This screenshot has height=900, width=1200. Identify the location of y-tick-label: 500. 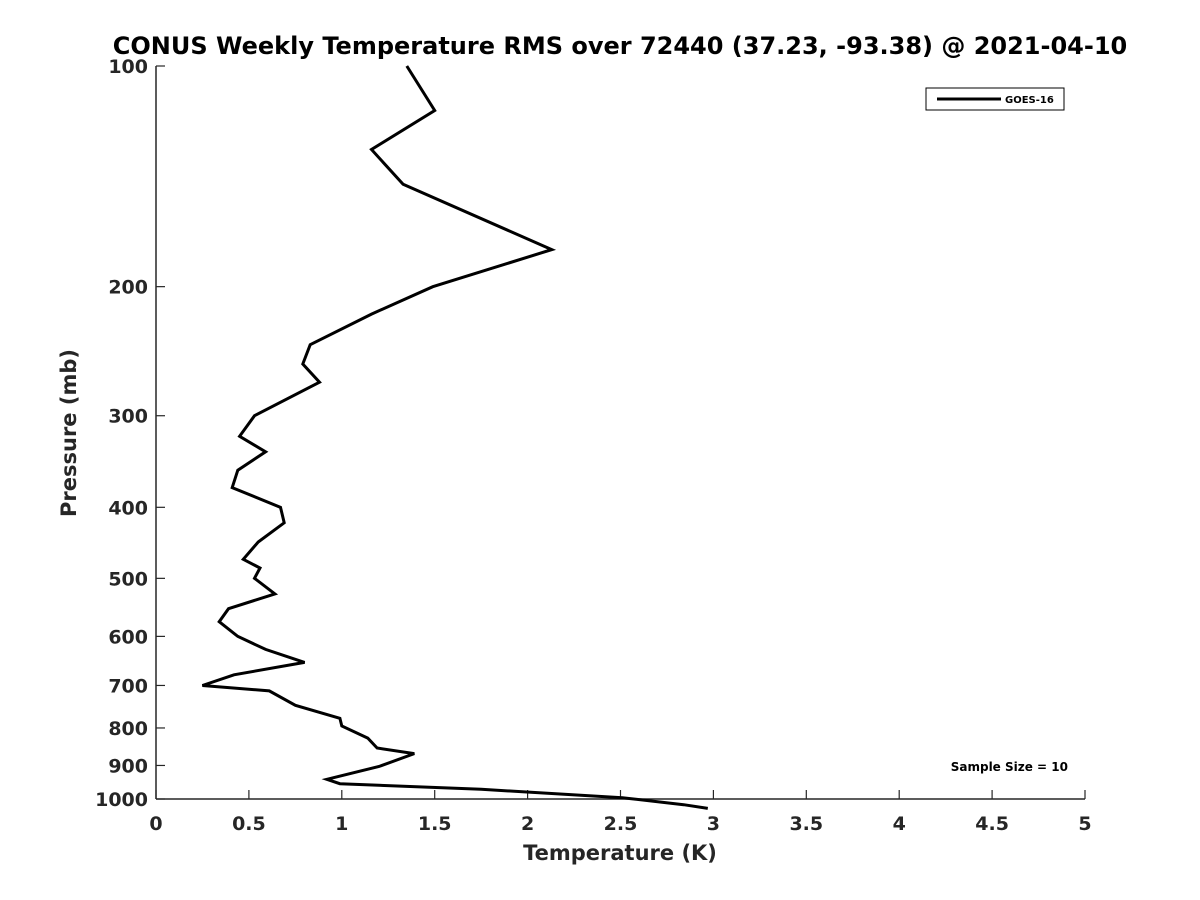
(128, 579).